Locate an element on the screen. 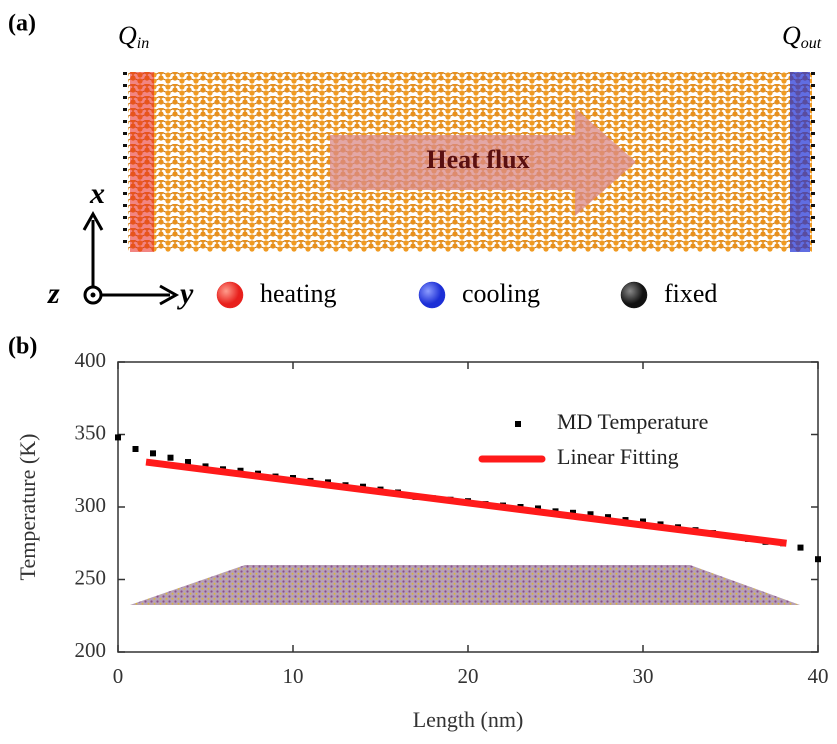  panel-label: (a) is located at coordinates (22, 24).